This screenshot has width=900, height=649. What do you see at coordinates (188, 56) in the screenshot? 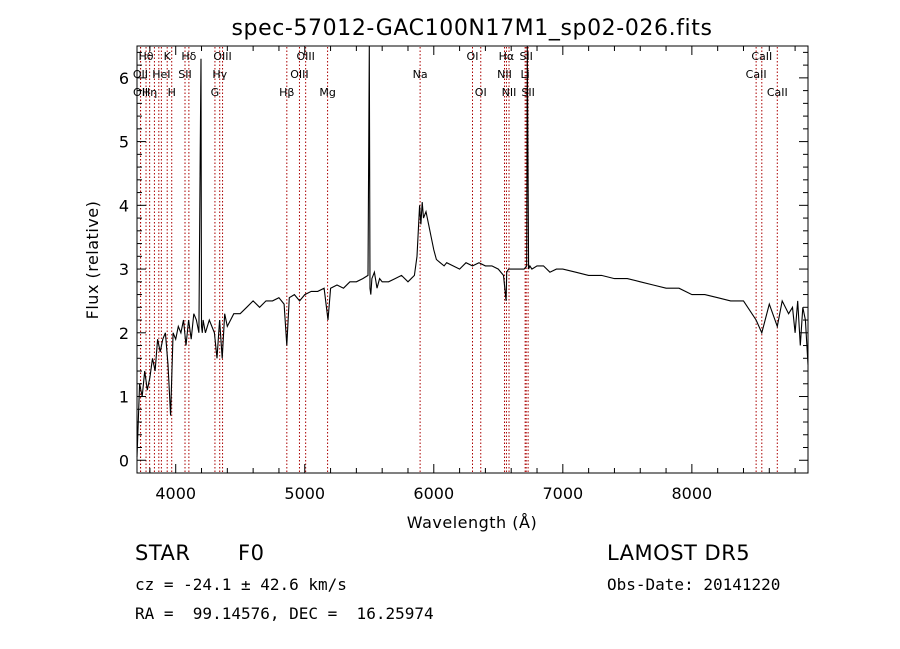
I see `line-label: Hδ` at bounding box center [188, 56].